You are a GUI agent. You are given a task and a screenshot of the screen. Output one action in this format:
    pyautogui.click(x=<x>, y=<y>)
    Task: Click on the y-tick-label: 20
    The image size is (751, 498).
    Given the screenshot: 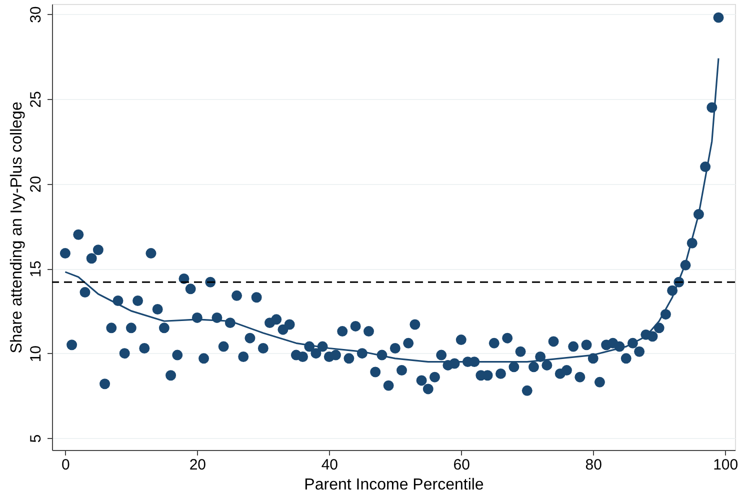 What is the action you would take?
    pyautogui.click(x=36, y=184)
    